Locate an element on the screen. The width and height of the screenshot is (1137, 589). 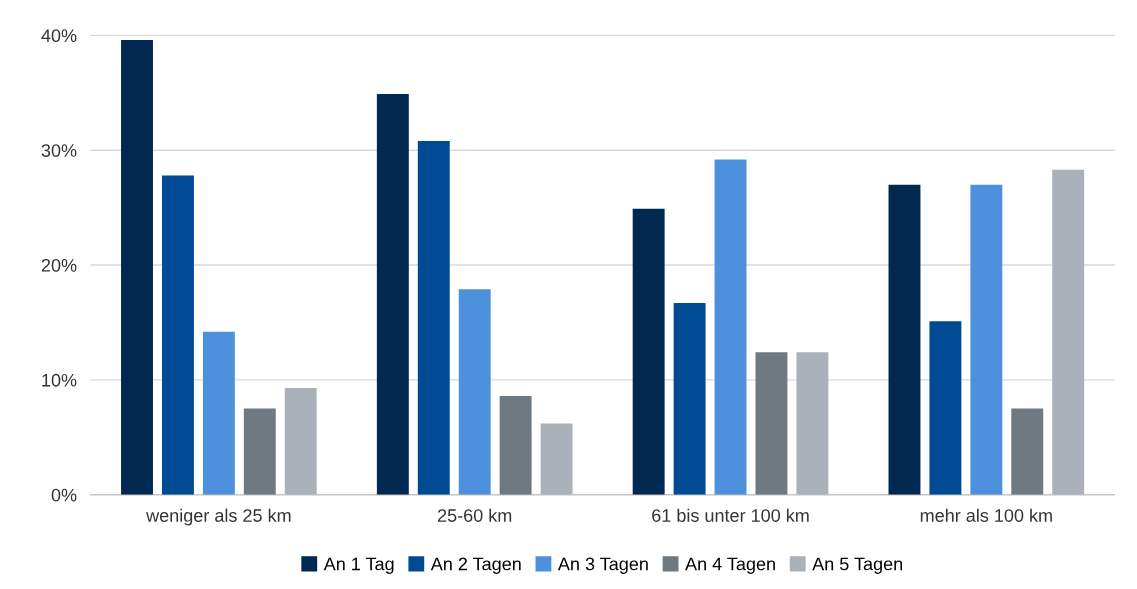
y-tick-label: 10% is located at coordinates (59, 380).